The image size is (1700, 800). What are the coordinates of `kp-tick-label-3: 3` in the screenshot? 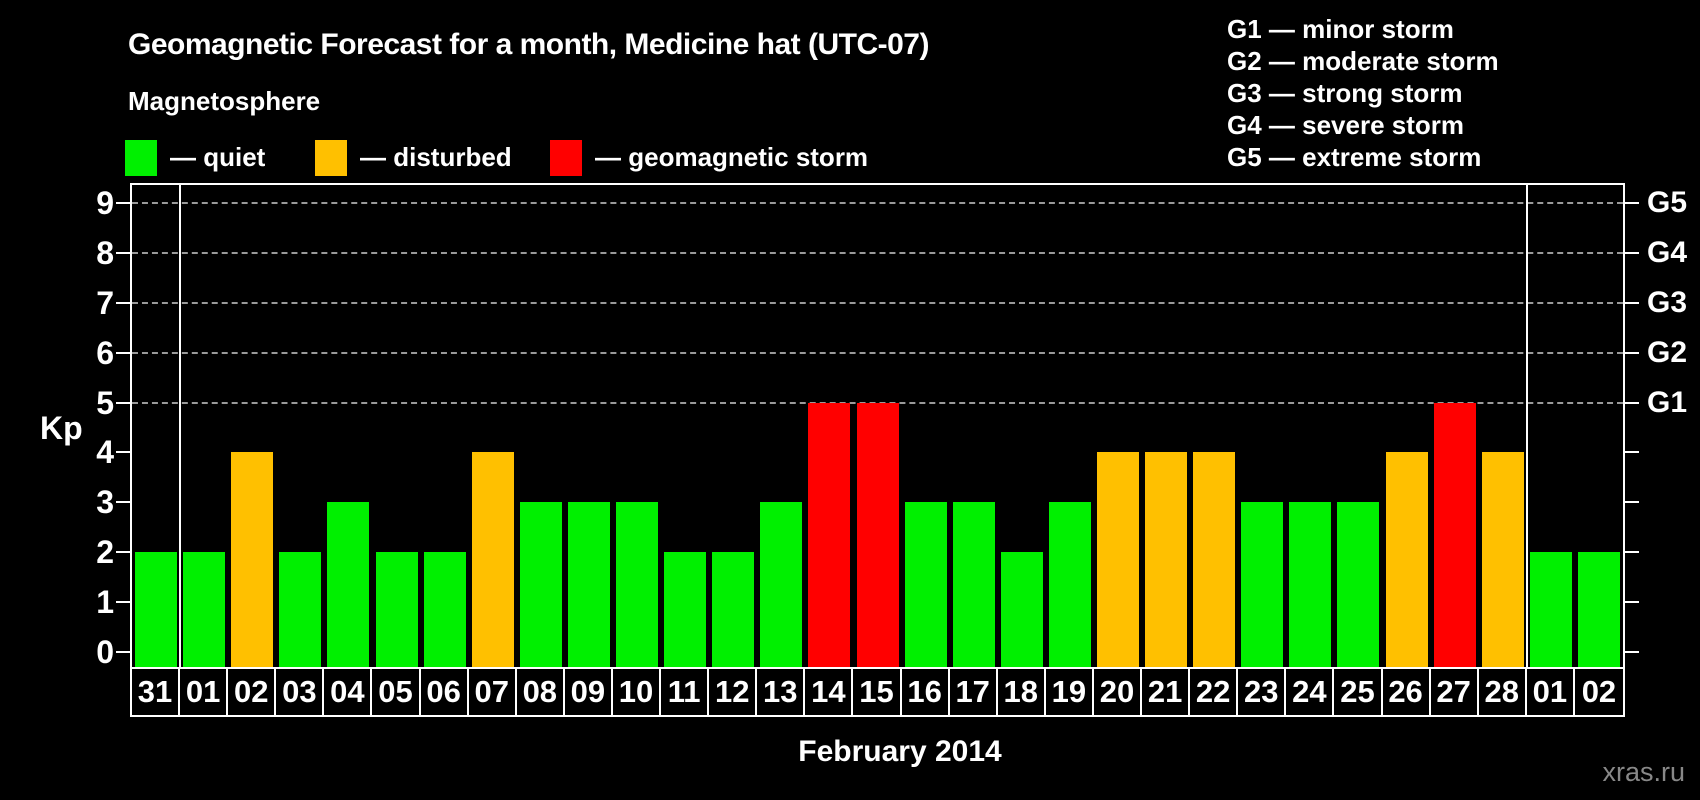 It's located at (105, 502).